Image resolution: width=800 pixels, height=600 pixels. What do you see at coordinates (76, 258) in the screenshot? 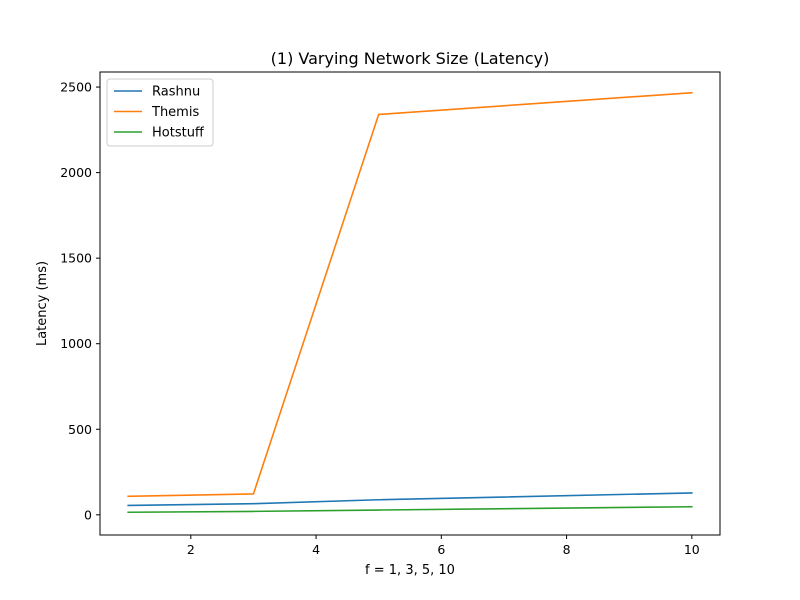
I see `y-tick-label: 1500` at bounding box center [76, 258].